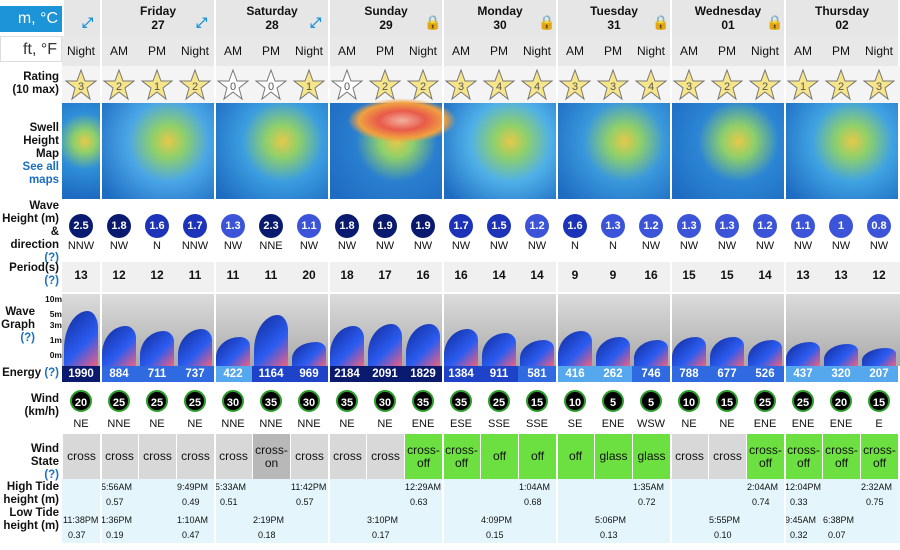 This screenshot has width=900, height=550. Describe the element at coordinates (385, 51) in the screenshot. I see `period-8: PM` at that location.